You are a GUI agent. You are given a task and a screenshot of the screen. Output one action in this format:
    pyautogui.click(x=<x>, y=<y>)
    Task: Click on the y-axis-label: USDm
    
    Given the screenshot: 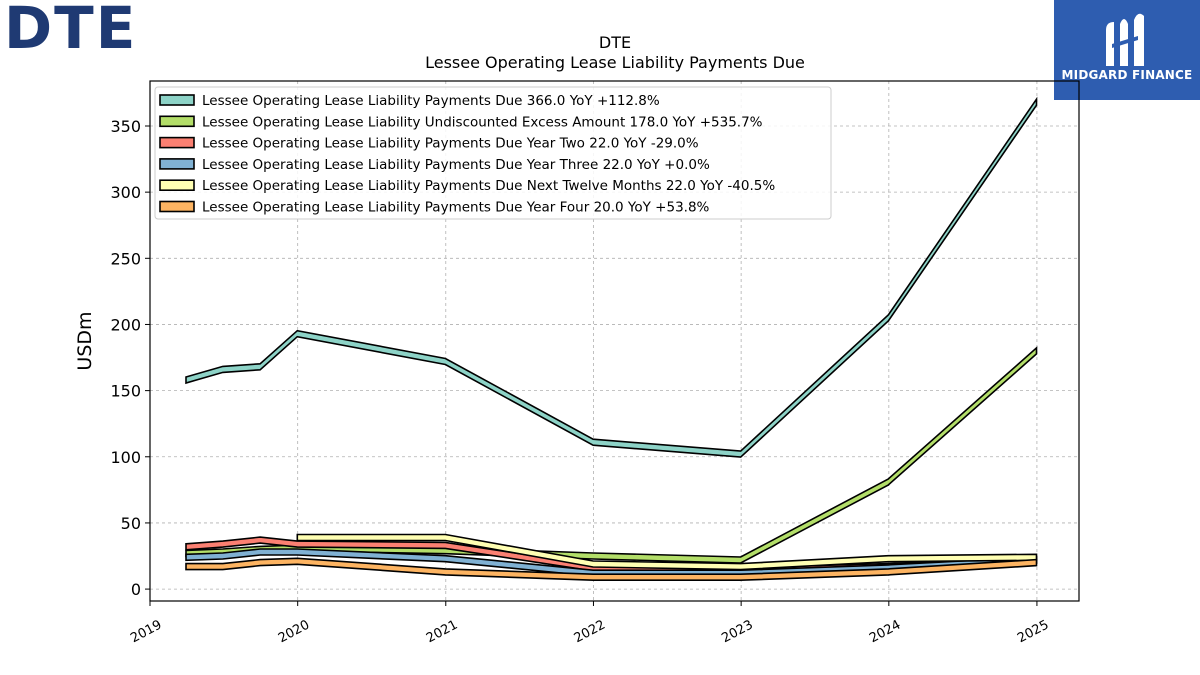 What is the action you would take?
    pyautogui.click(x=85, y=340)
    